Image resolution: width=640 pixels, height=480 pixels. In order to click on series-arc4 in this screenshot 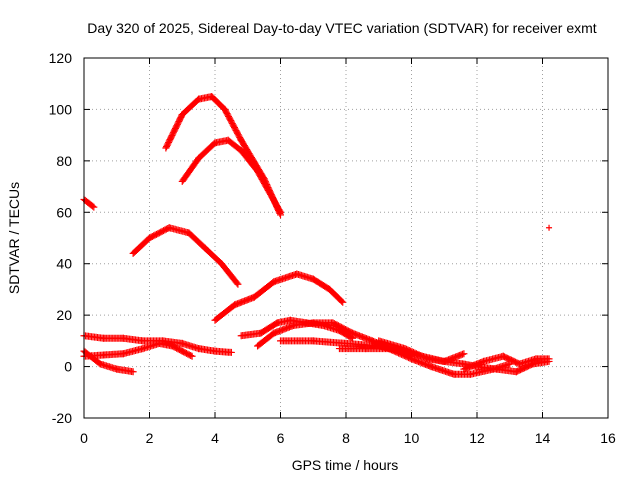, I will do `click(185, 256)`.